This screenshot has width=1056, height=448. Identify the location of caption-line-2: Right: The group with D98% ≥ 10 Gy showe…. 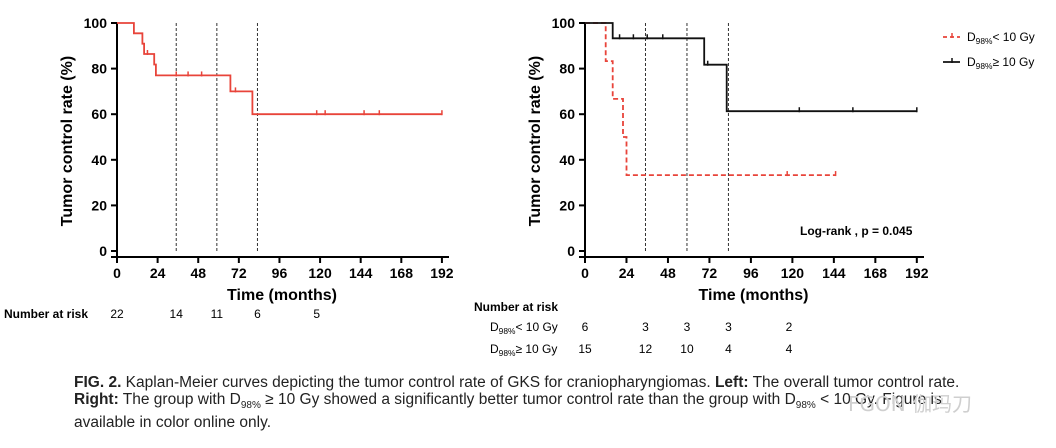
(524, 402).